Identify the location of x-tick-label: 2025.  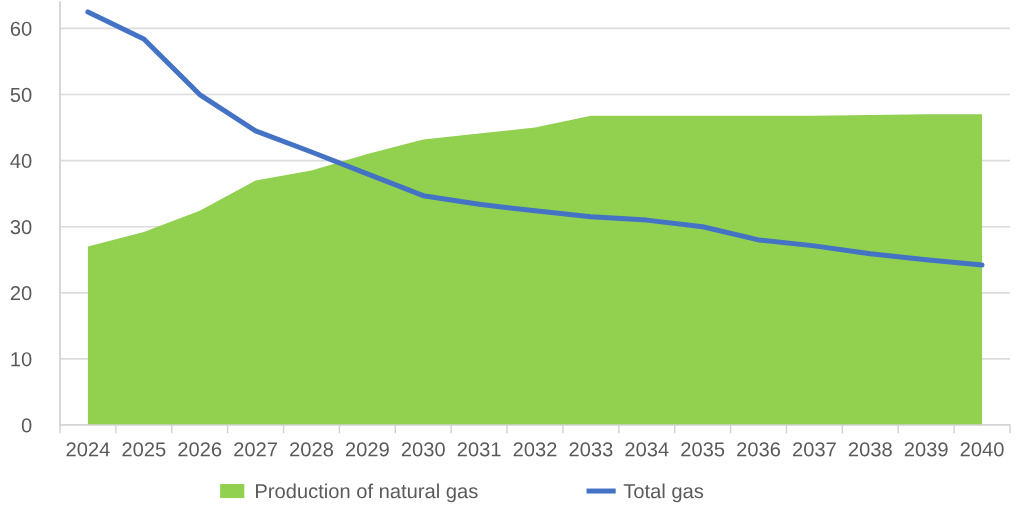
(144, 449).